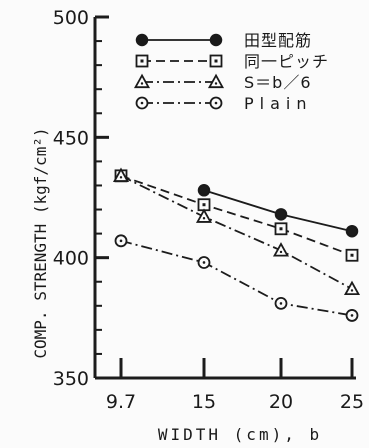 This screenshot has height=448, width=369. What do you see at coordinates (71, 259) in the screenshot?
I see `y-tick-label: 400` at bounding box center [71, 259].